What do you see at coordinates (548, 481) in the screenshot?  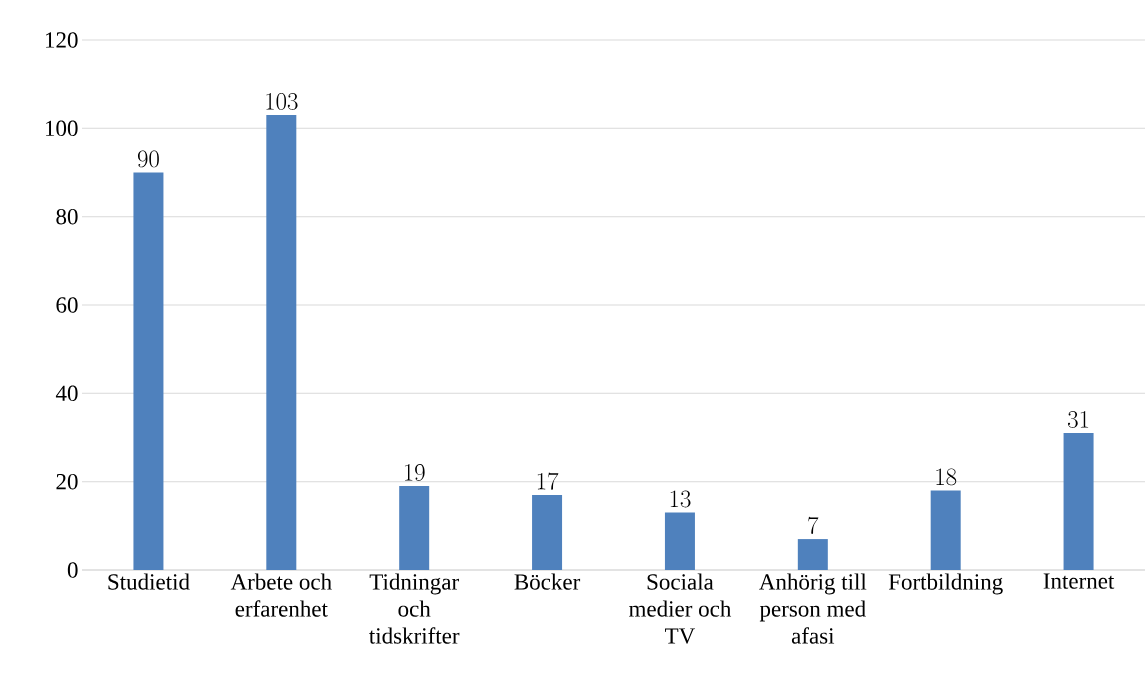 I see `data-label: 17` at bounding box center [548, 481].